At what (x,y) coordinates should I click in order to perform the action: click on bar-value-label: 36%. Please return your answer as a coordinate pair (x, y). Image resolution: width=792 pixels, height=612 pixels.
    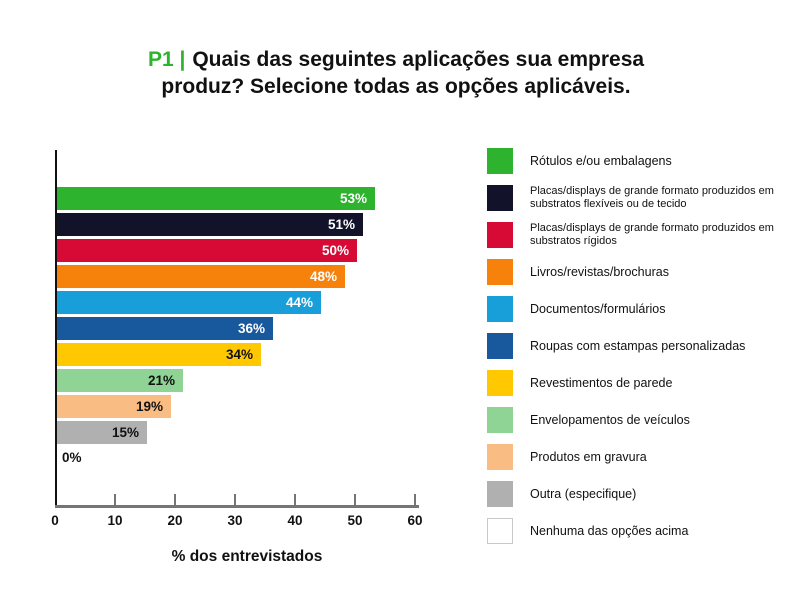
    Looking at the image, I should click on (251, 328).